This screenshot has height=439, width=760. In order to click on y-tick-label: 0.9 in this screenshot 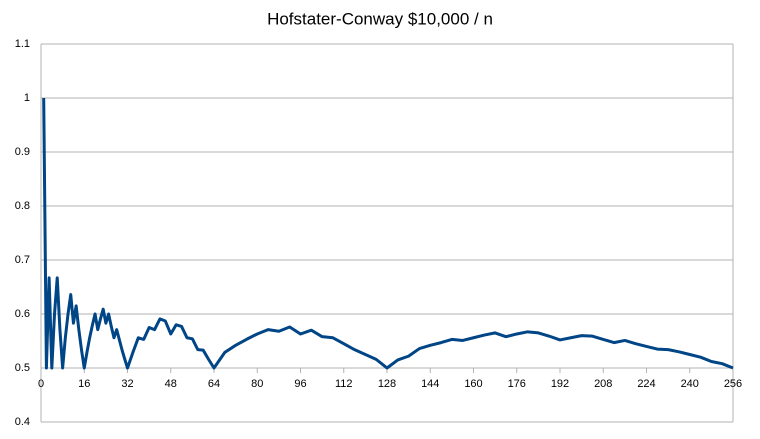, I will do `click(22, 152)`.